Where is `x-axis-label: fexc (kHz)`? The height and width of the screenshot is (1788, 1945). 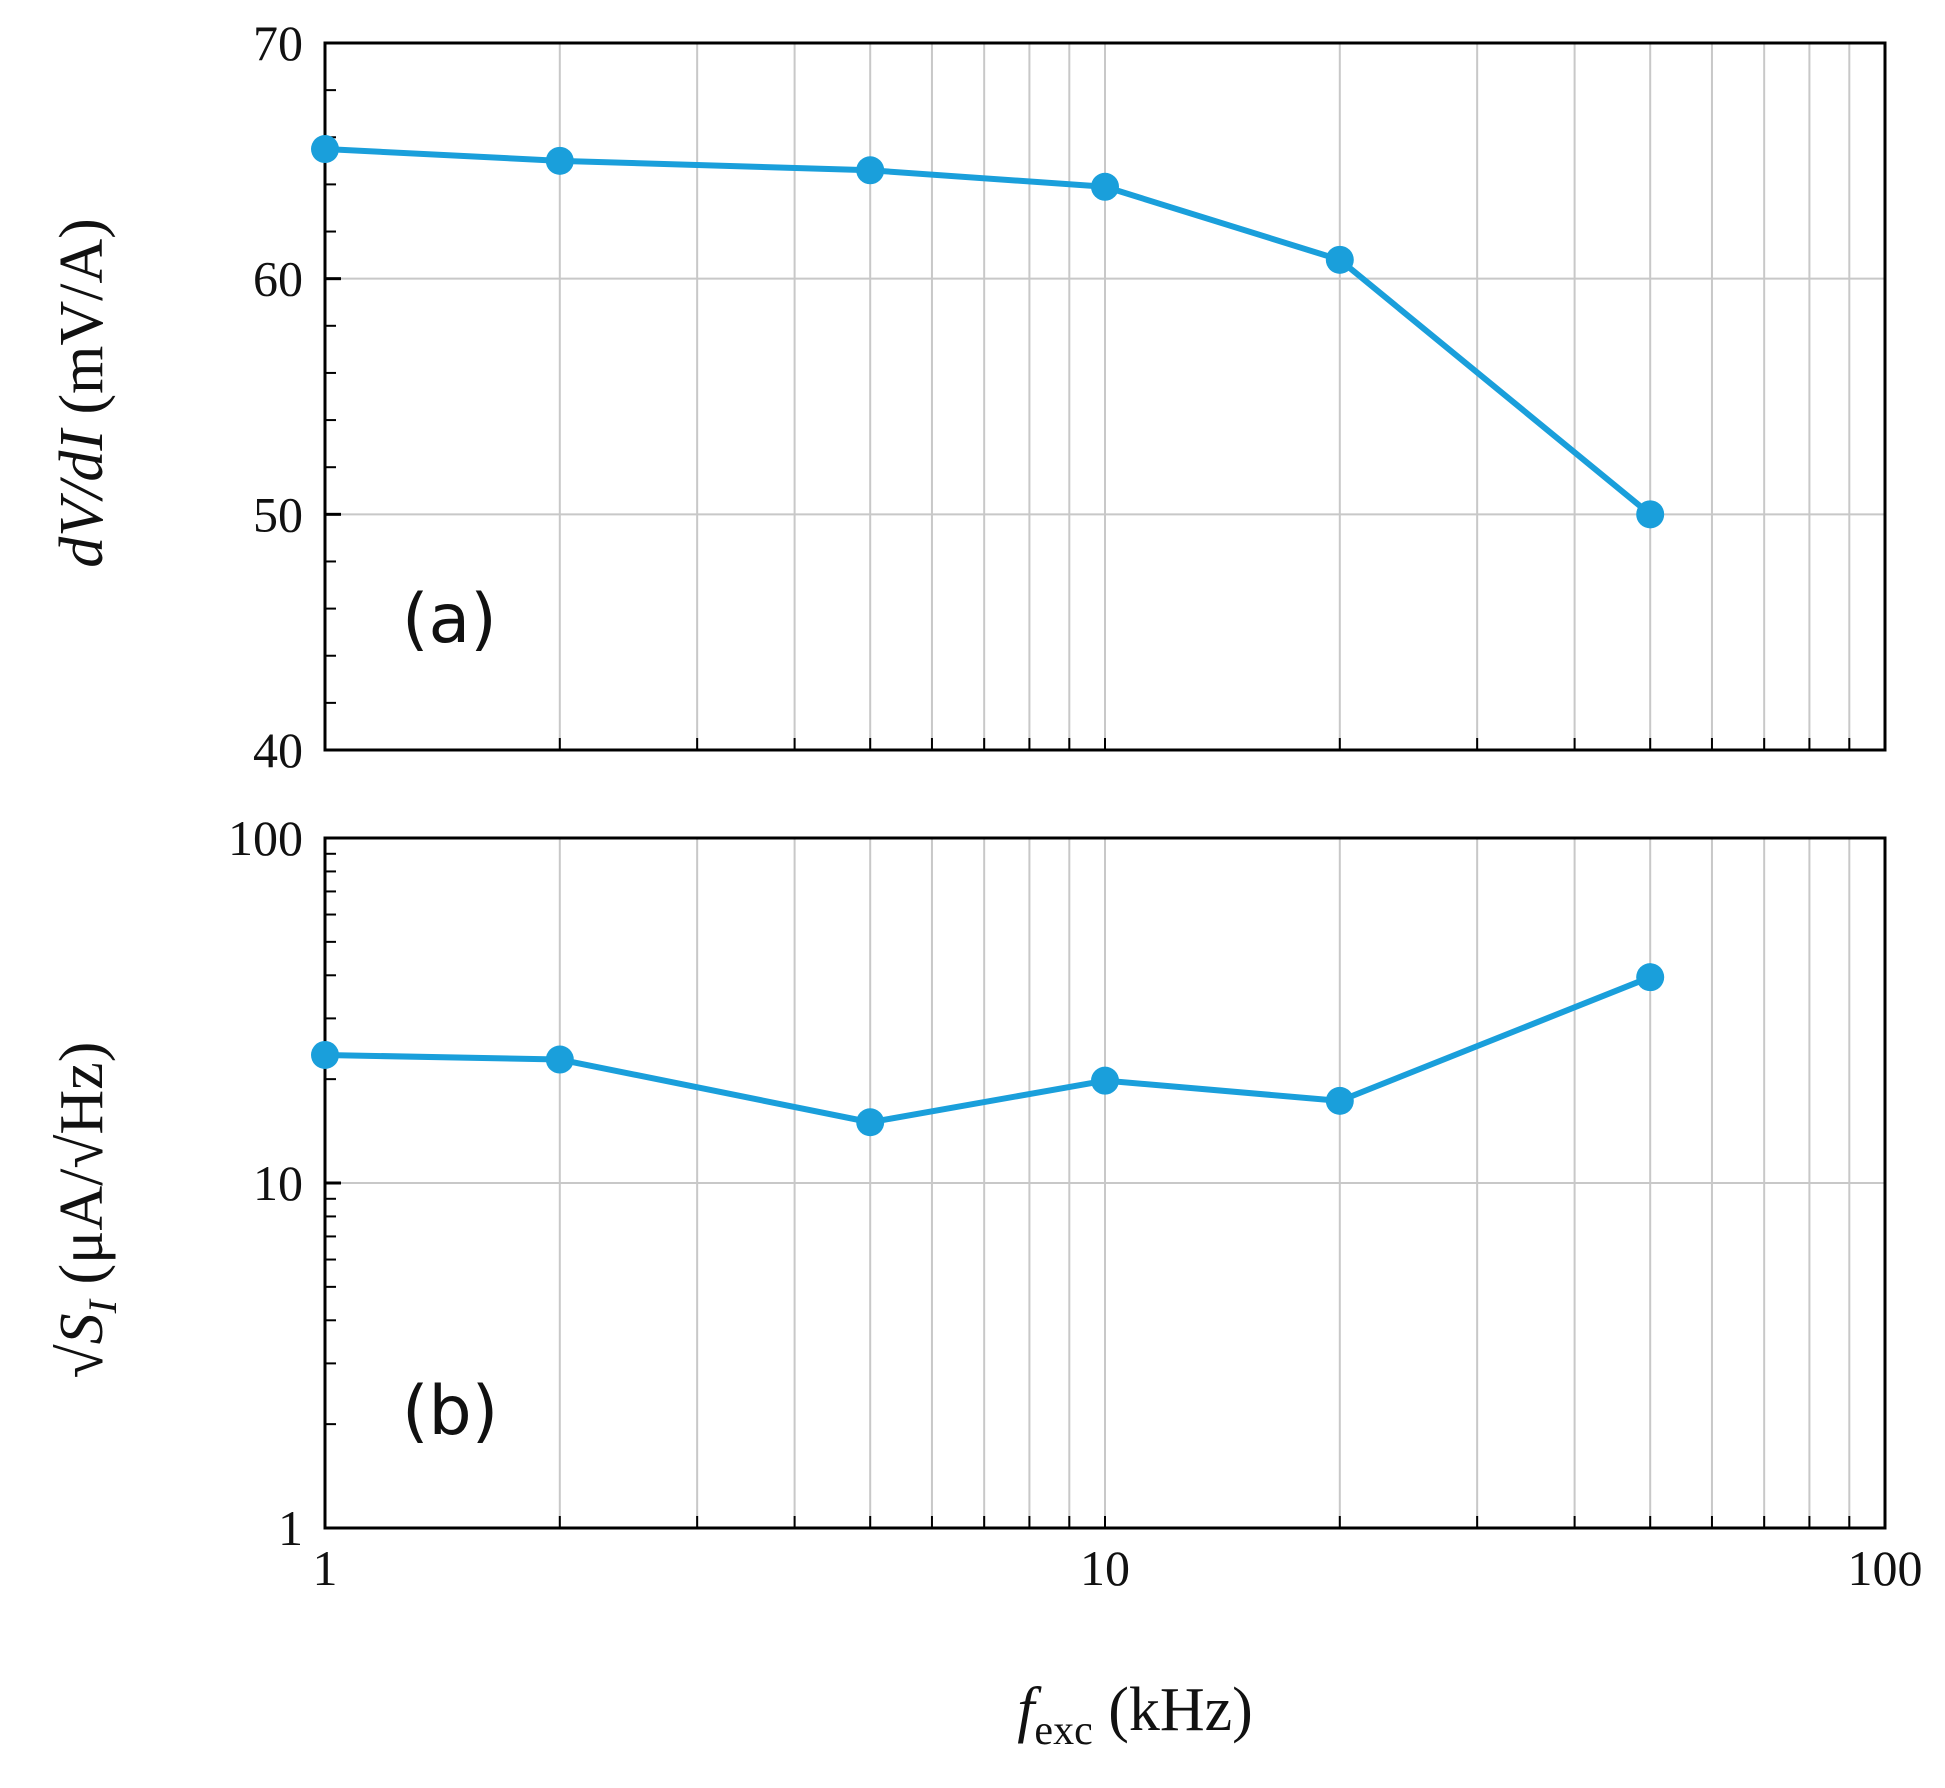 x-axis-label: fexc (kHz) is located at coordinates (1135, 1715).